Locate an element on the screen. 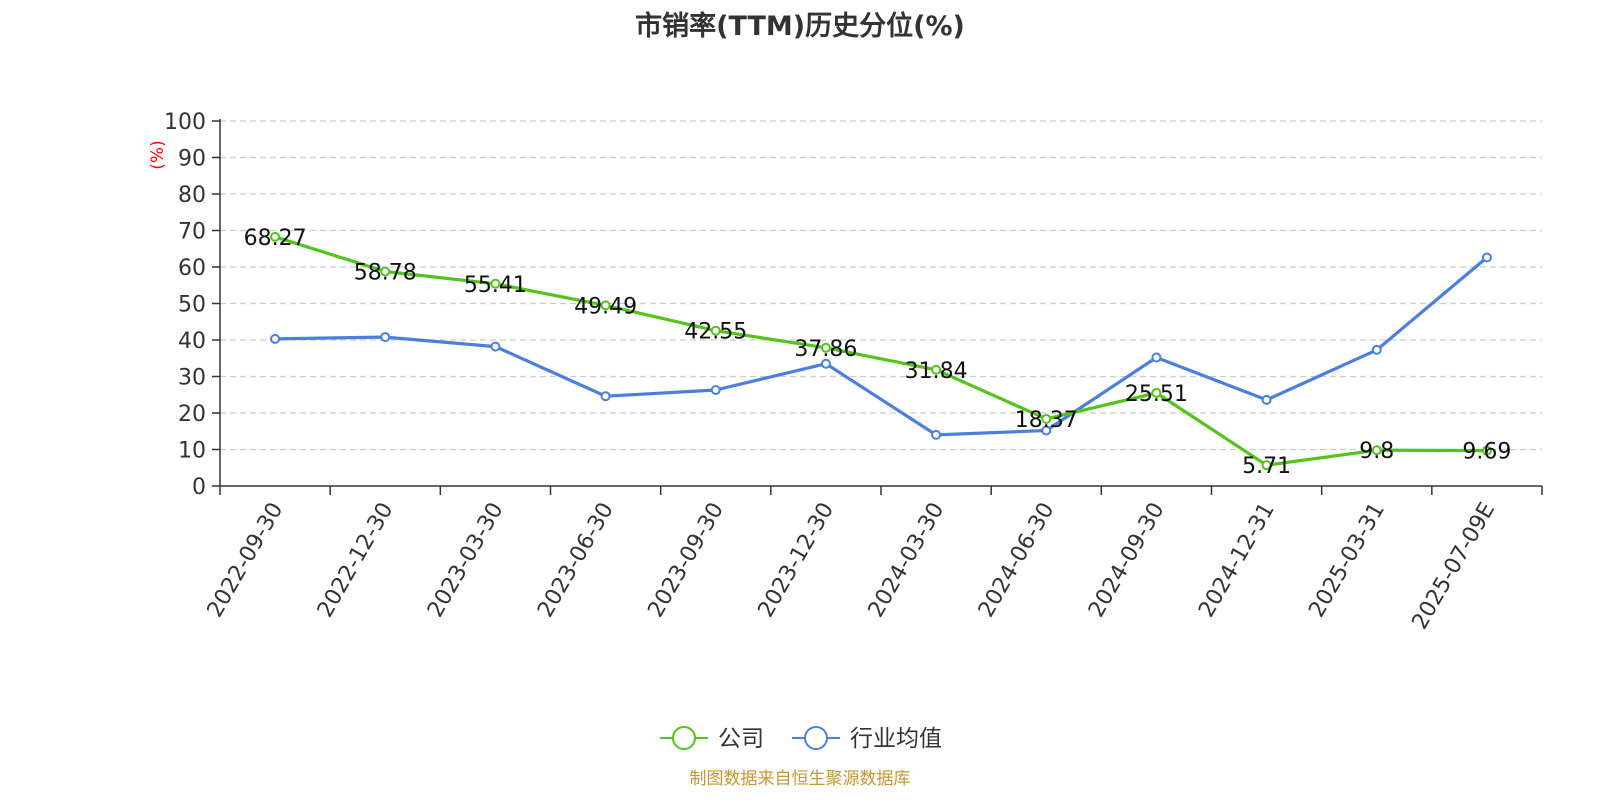 This screenshot has height=800, width=1600. data-label: 25.51 is located at coordinates (1156, 394).